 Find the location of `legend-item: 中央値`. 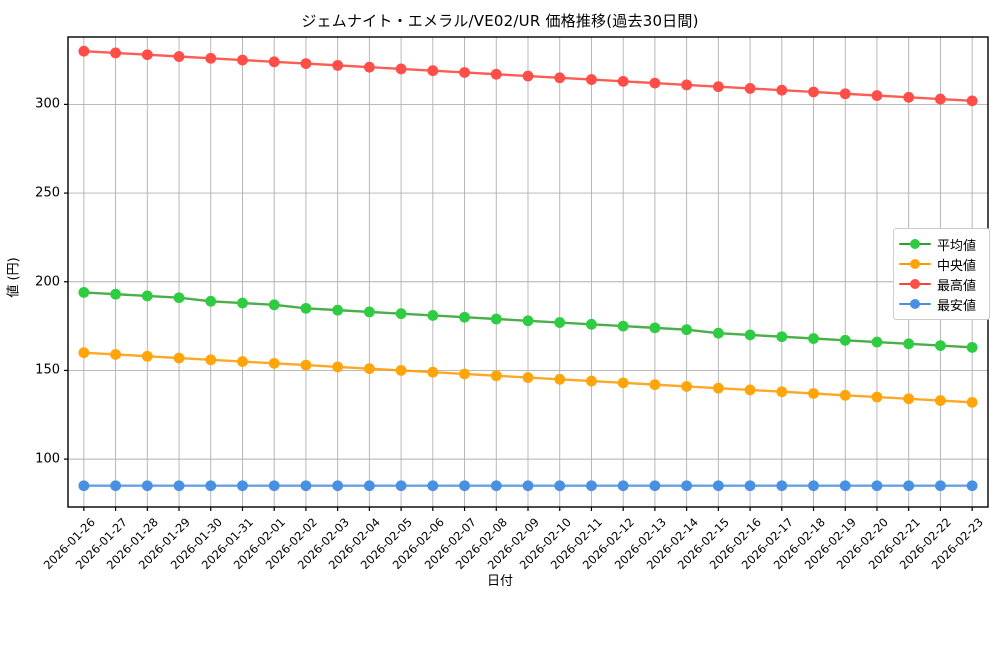

legend-item: 中央値 is located at coordinates (941, 264).